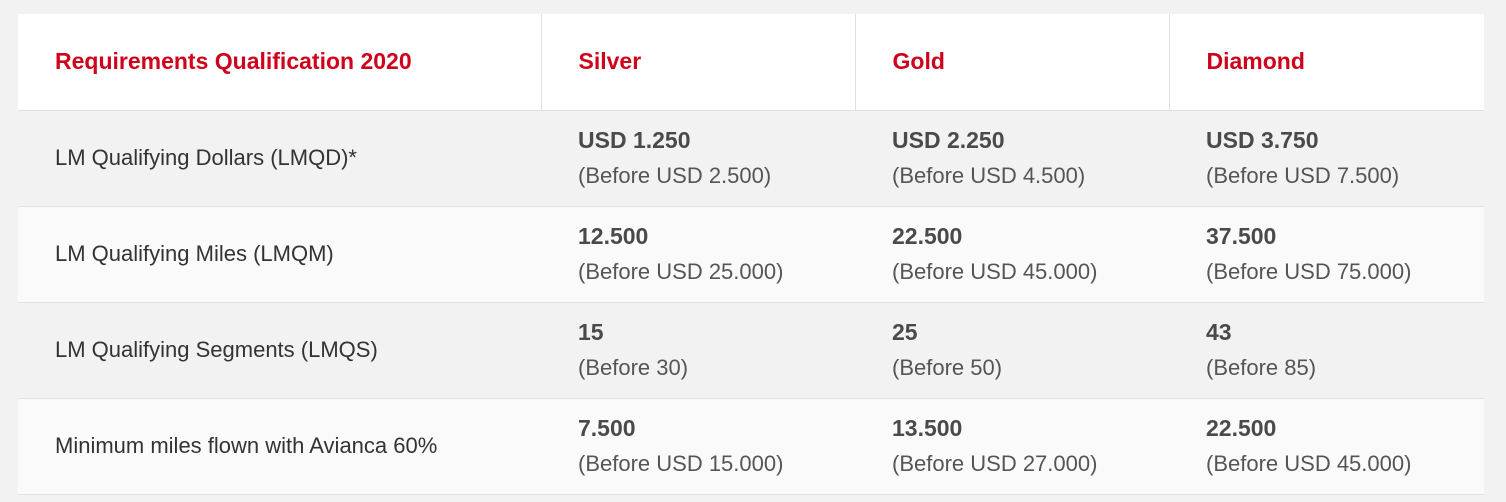 Image resolution: width=1506 pixels, height=502 pixels. I want to click on previous-value: (Before USD 4.500), so click(989, 175).